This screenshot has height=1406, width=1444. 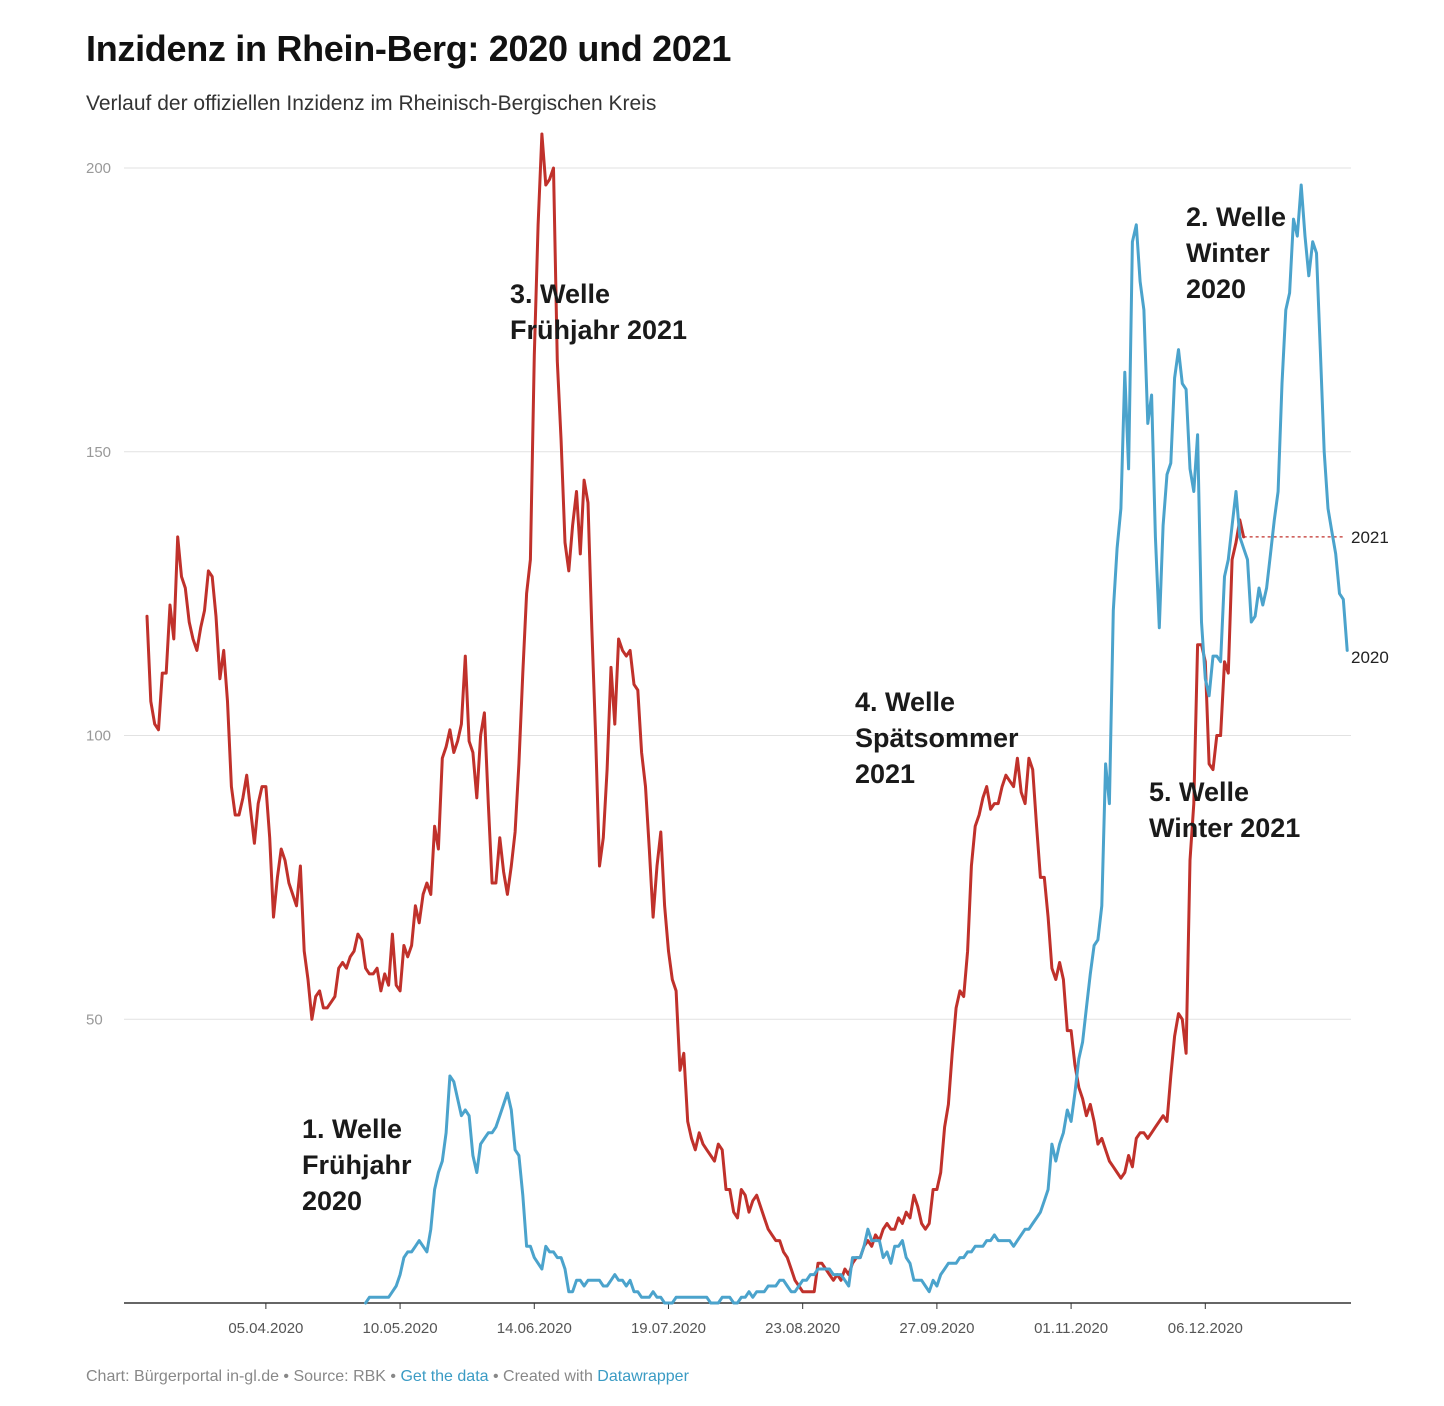 I want to click on get-the-data-link: Get the data, so click(x=444, y=1376).